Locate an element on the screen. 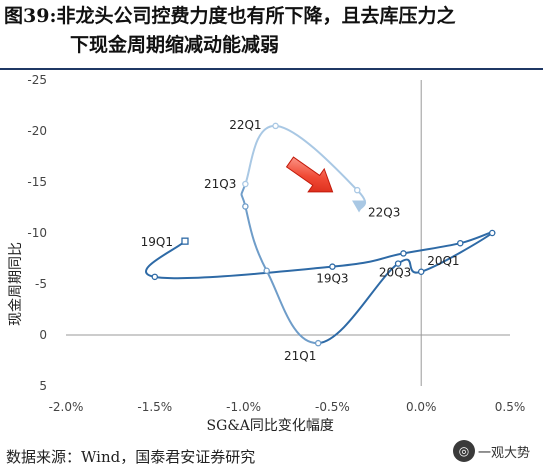 The image size is (543, 475). x-tick-label: 0.5% is located at coordinates (510, 407).